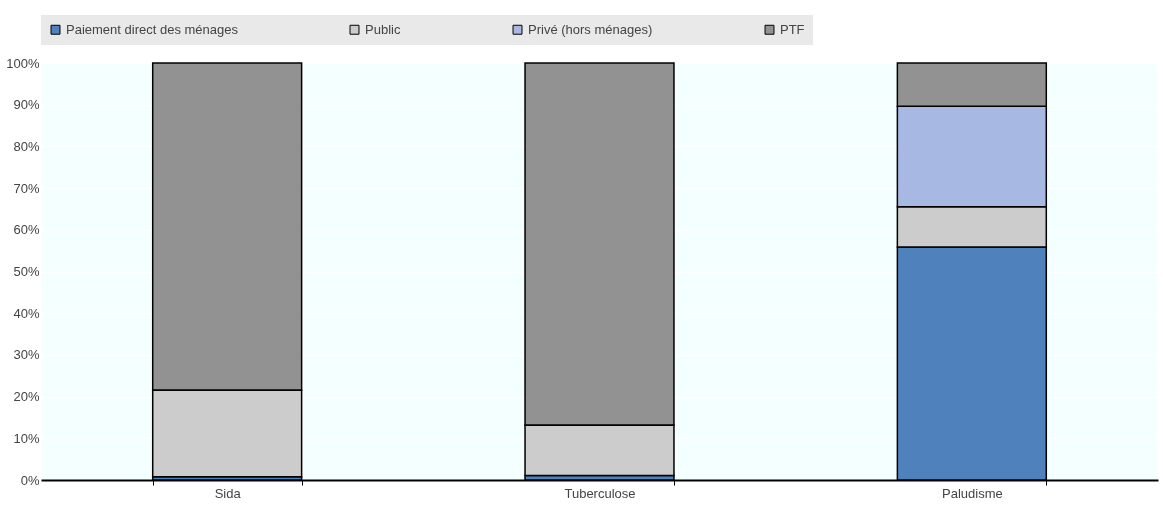 The width and height of the screenshot is (1163, 505). Describe the element at coordinates (792, 29) in the screenshot. I see `legend-label: PTF` at that location.